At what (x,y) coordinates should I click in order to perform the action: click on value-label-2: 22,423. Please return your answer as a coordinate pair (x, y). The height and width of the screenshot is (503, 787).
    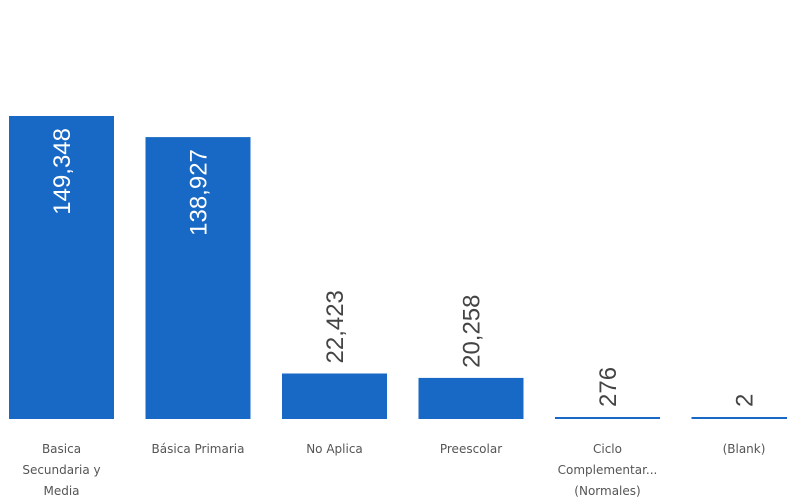
    Looking at the image, I should click on (335, 326).